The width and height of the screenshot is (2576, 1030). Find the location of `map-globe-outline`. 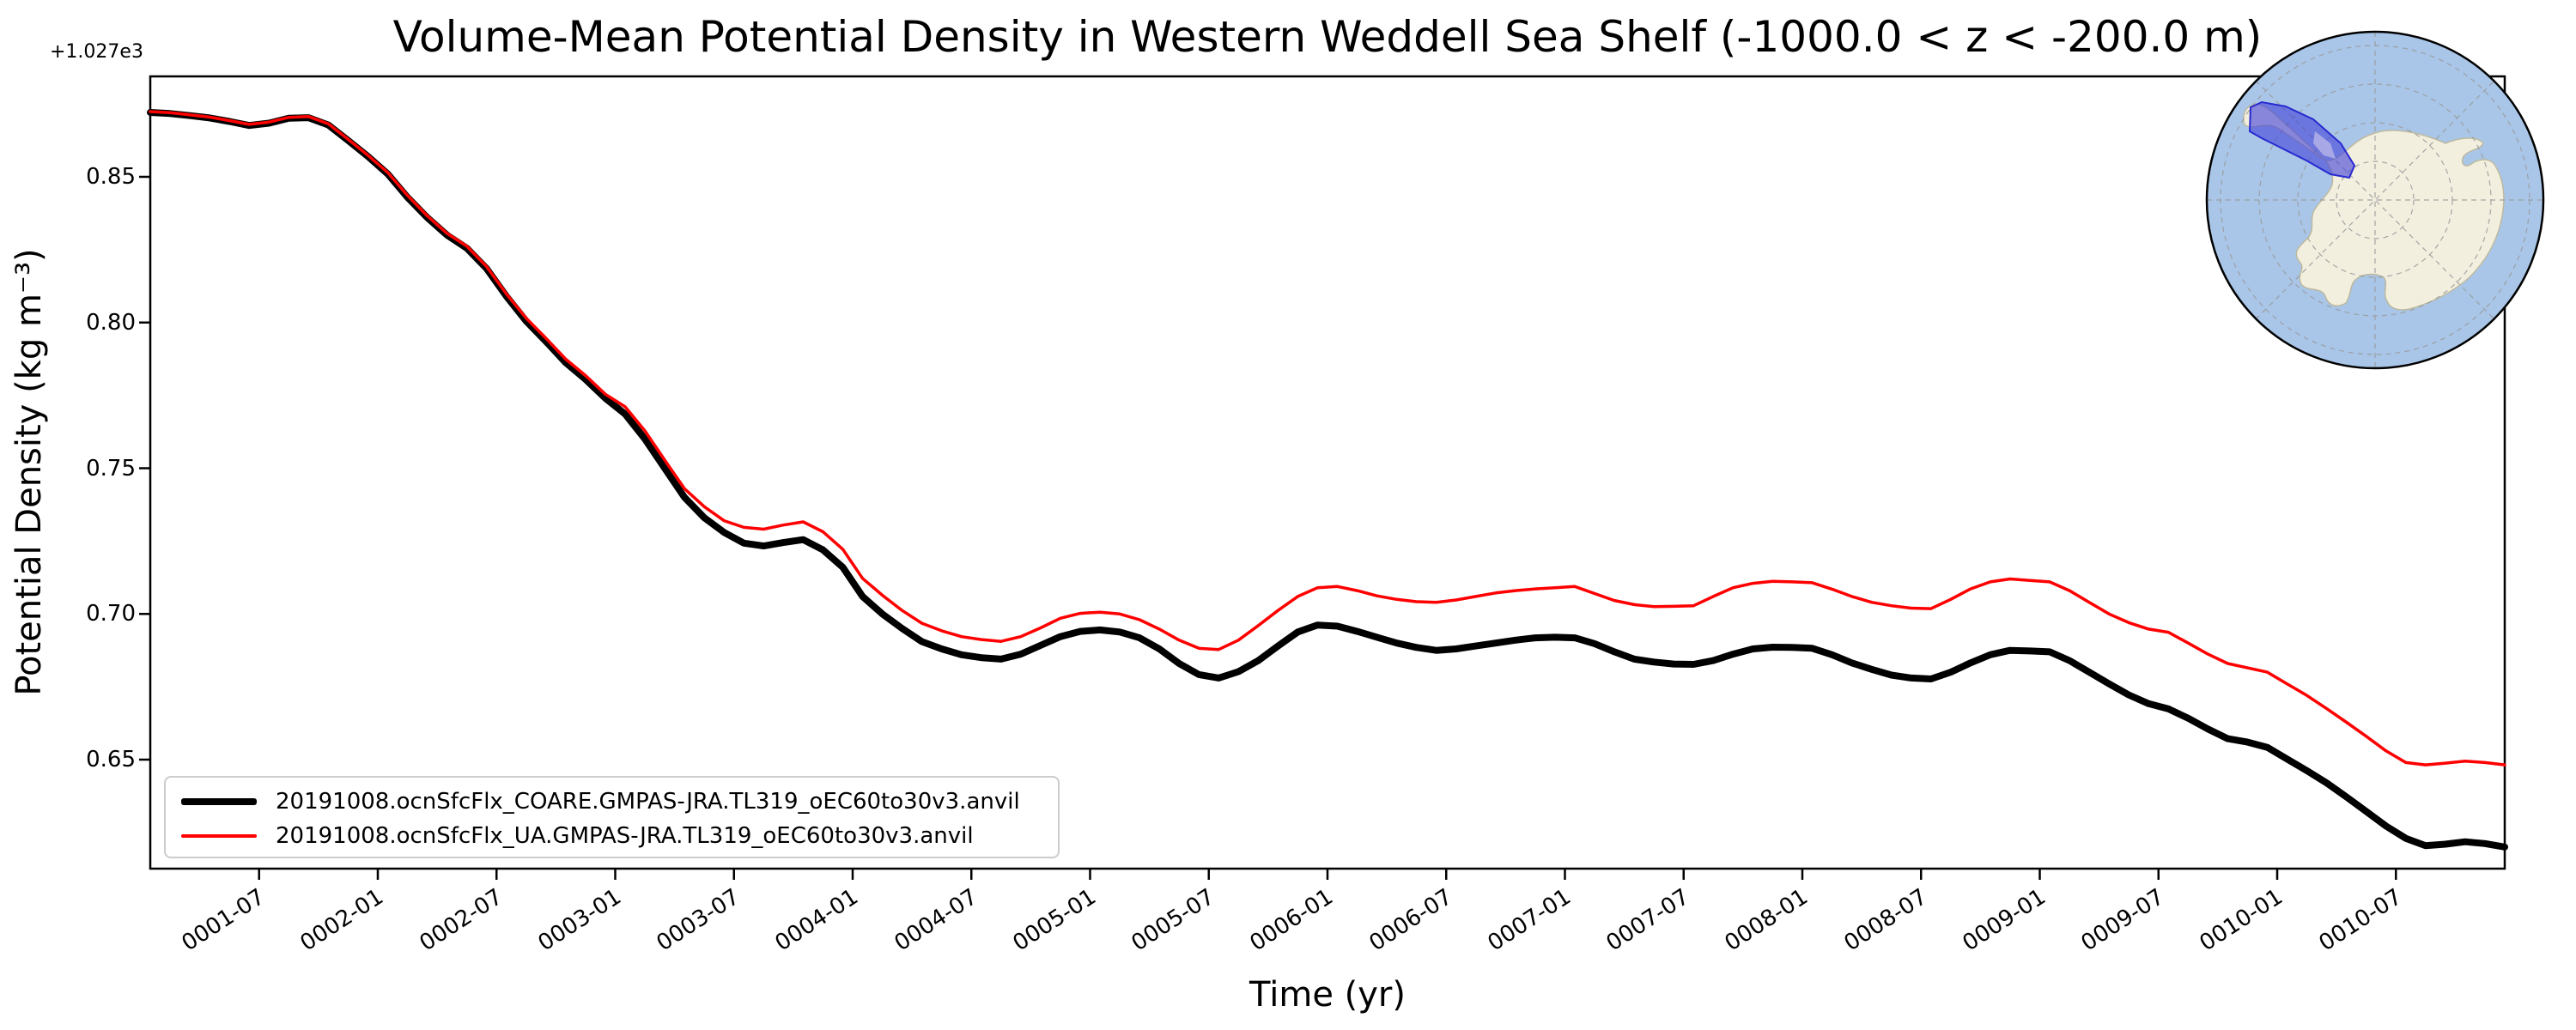

map-globe-outline is located at coordinates (2375, 200).